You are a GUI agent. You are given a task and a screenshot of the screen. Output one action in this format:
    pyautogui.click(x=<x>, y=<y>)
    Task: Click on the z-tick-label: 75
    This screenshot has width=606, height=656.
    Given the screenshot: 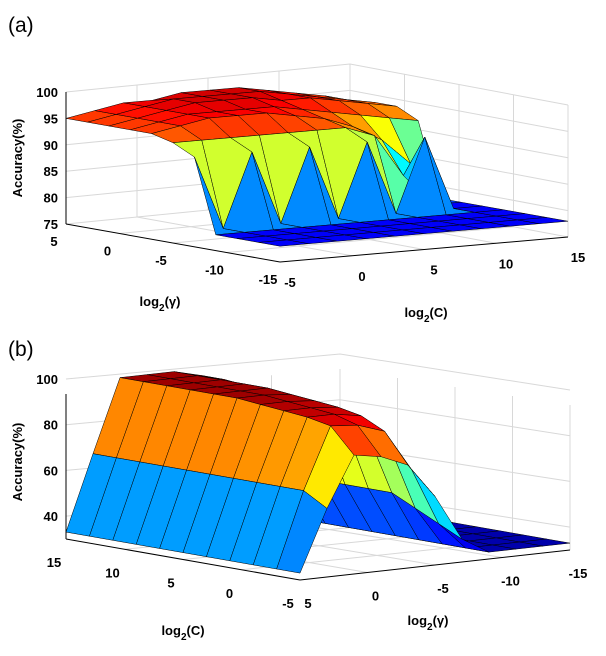 What is the action you would take?
    pyautogui.click(x=51, y=224)
    